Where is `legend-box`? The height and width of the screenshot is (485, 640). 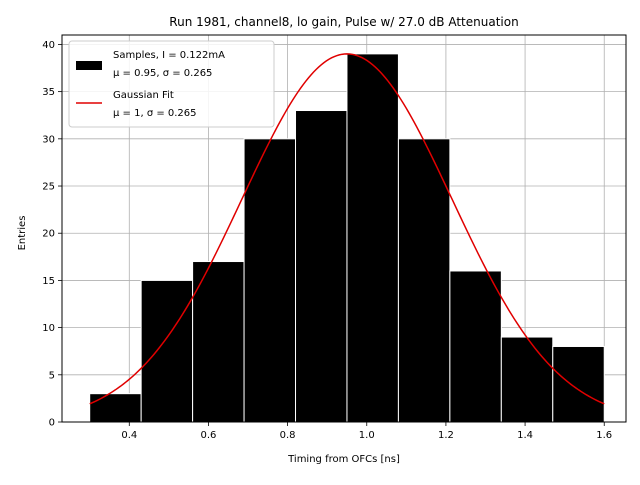
legend-box is located at coordinates (171, 84).